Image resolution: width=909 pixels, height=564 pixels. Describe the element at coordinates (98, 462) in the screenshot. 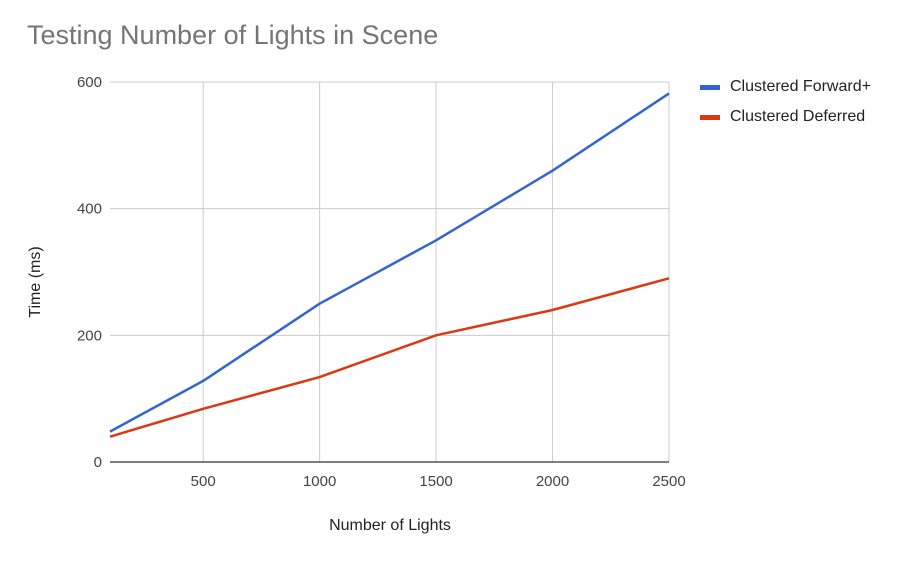

I see `y-tick-label-0: 0` at that location.